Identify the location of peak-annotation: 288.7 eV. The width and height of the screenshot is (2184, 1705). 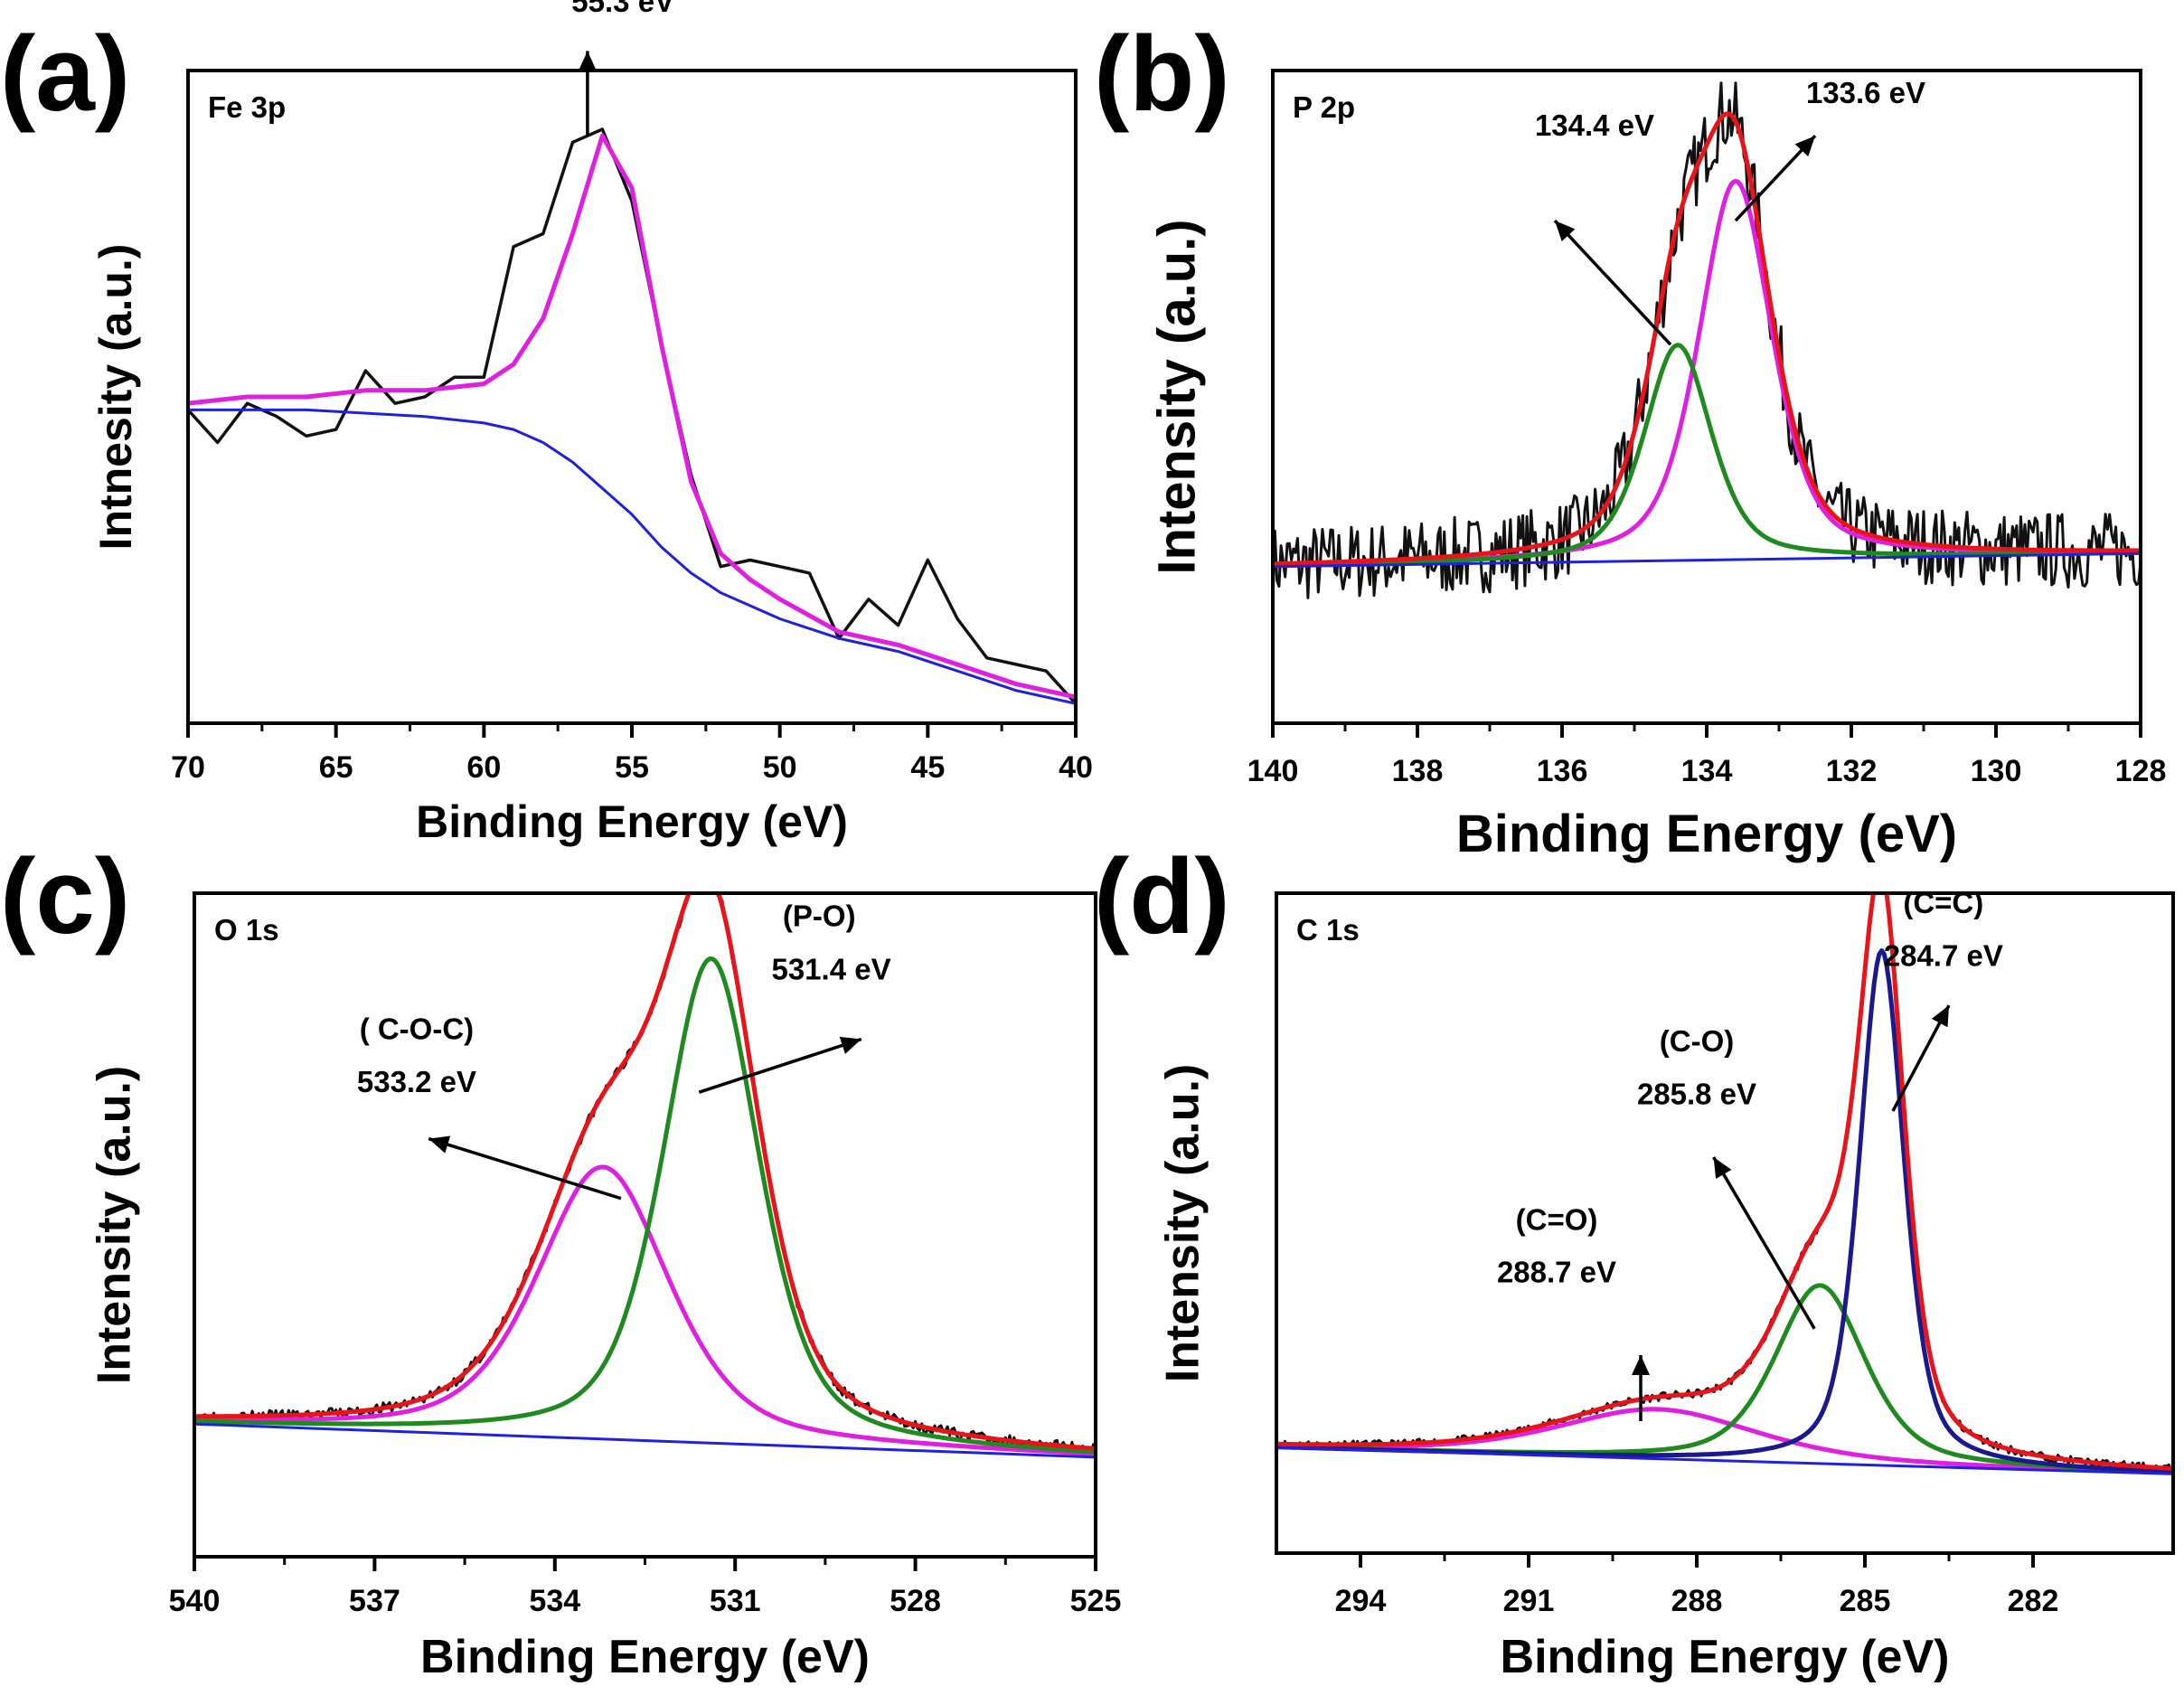
(1556, 1273).